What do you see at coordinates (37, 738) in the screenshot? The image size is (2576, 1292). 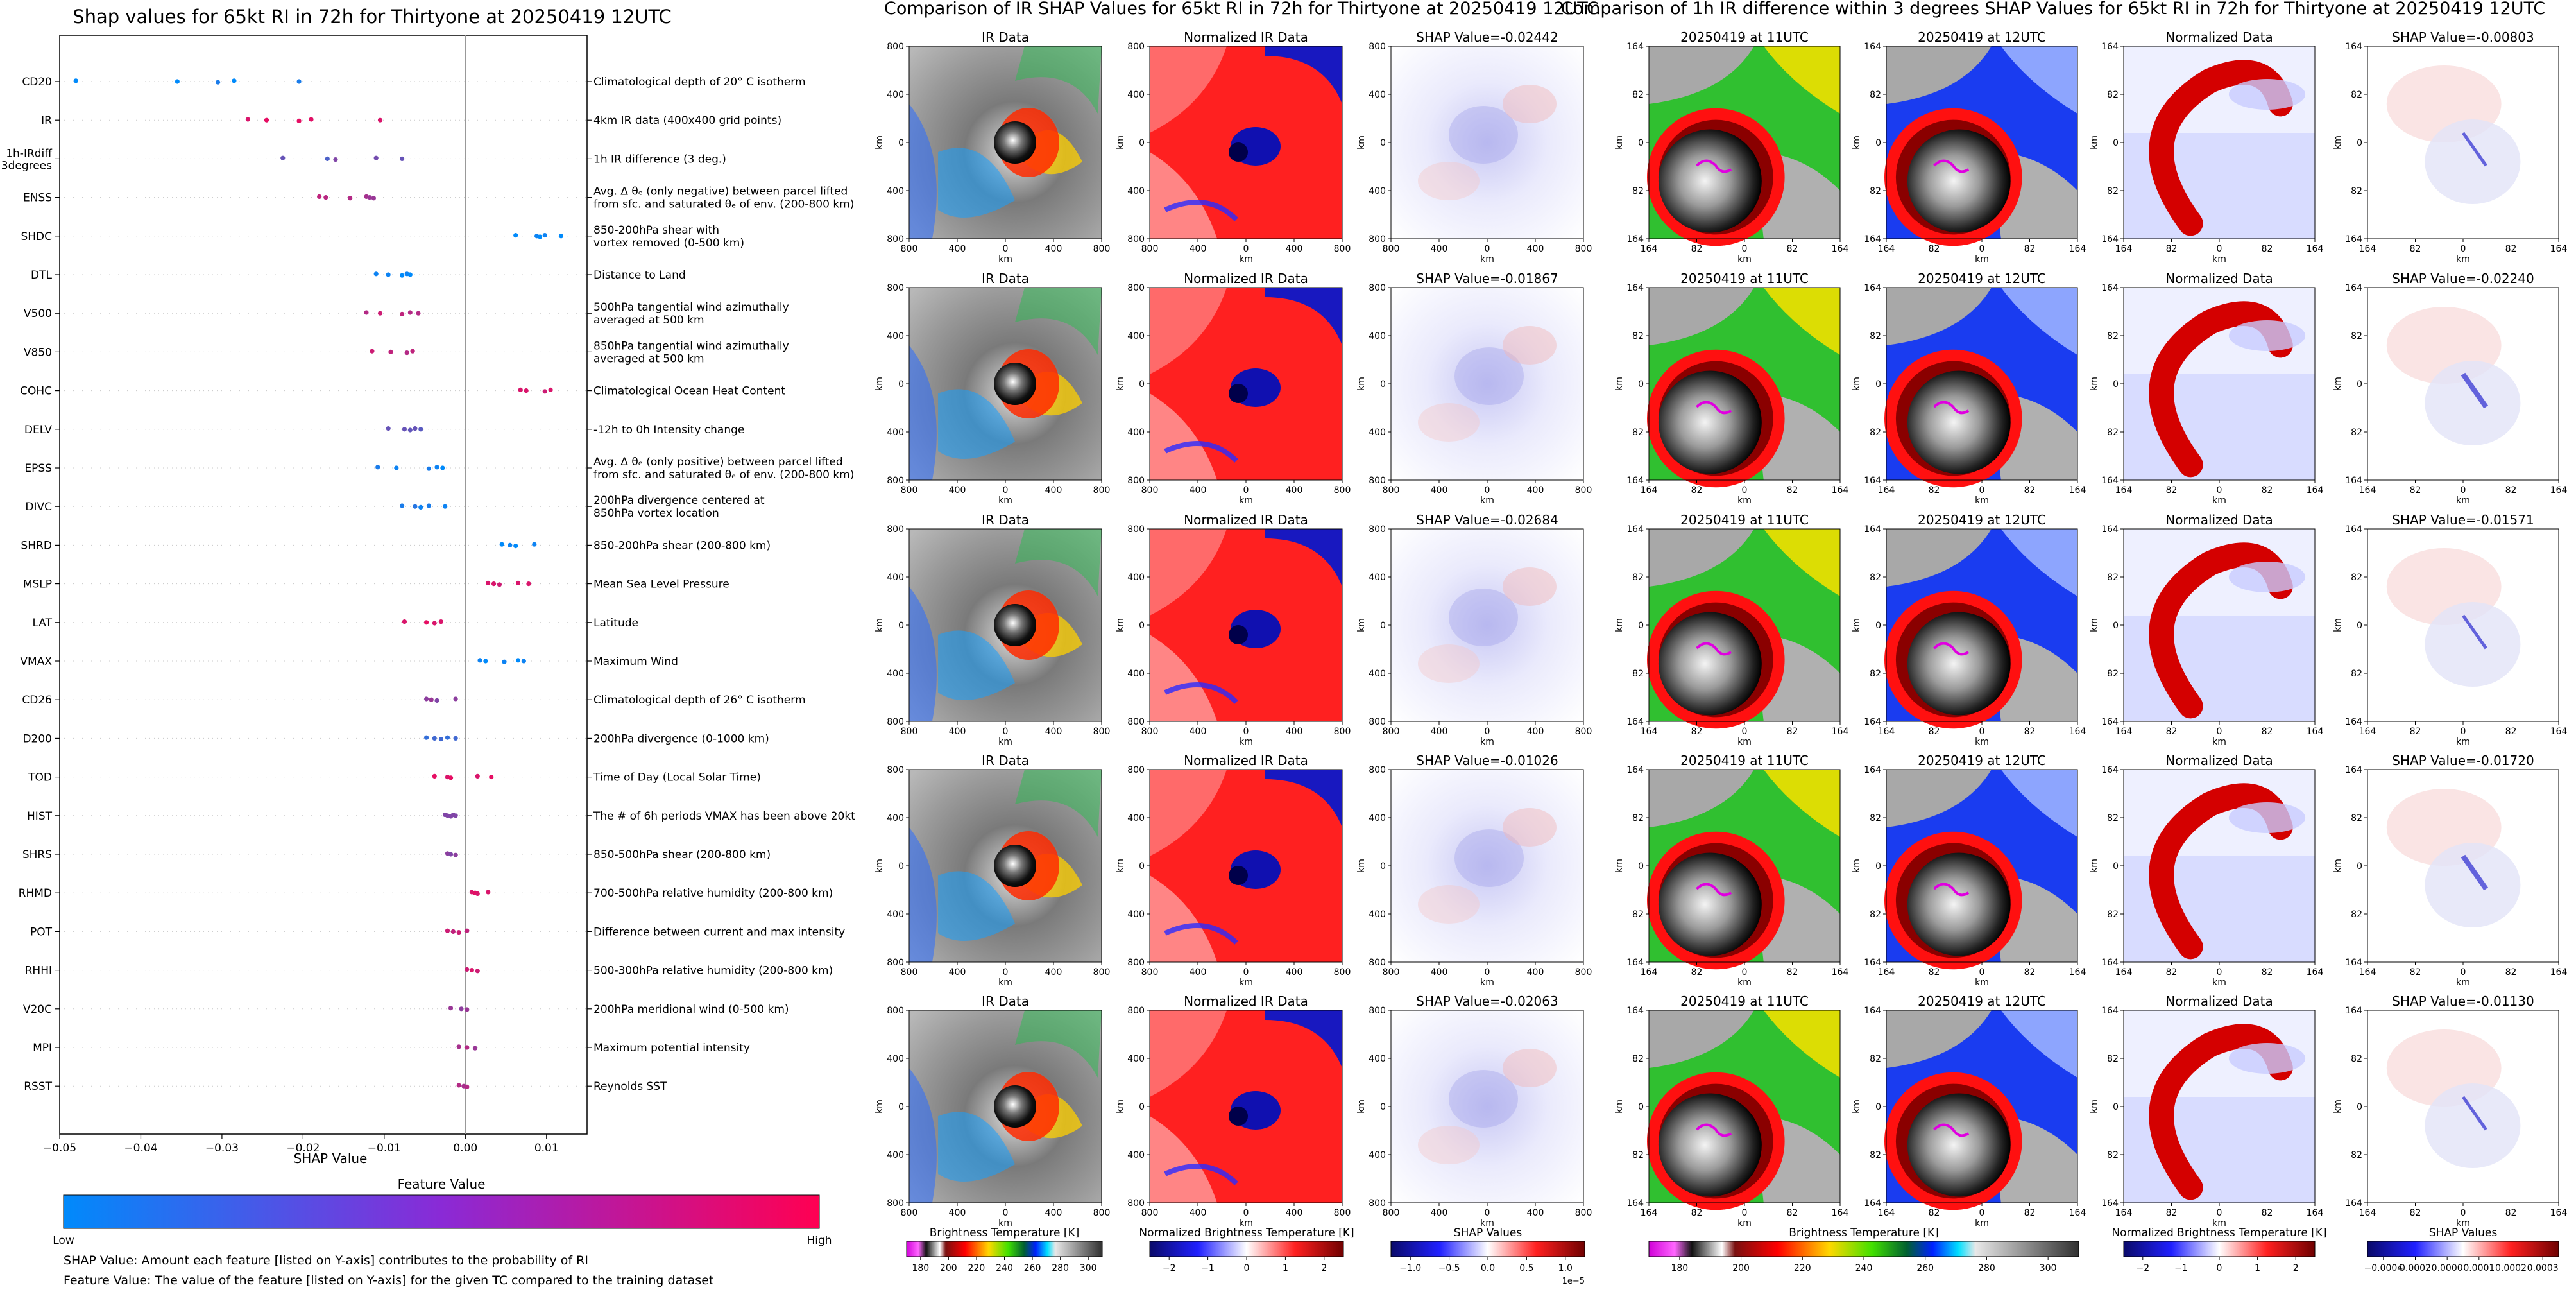 I see `feature-name-label: D200` at bounding box center [37, 738].